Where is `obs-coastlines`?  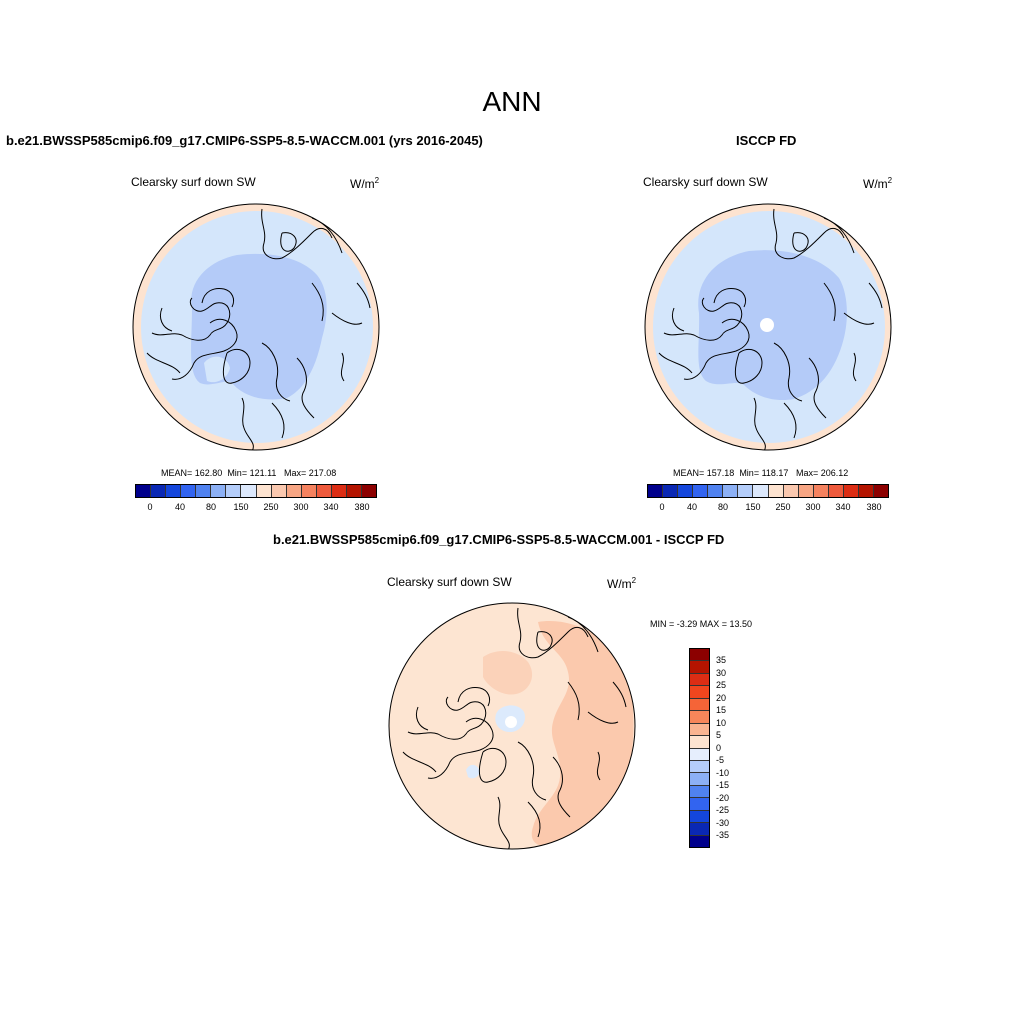 obs-coastlines is located at coordinates (770, 329).